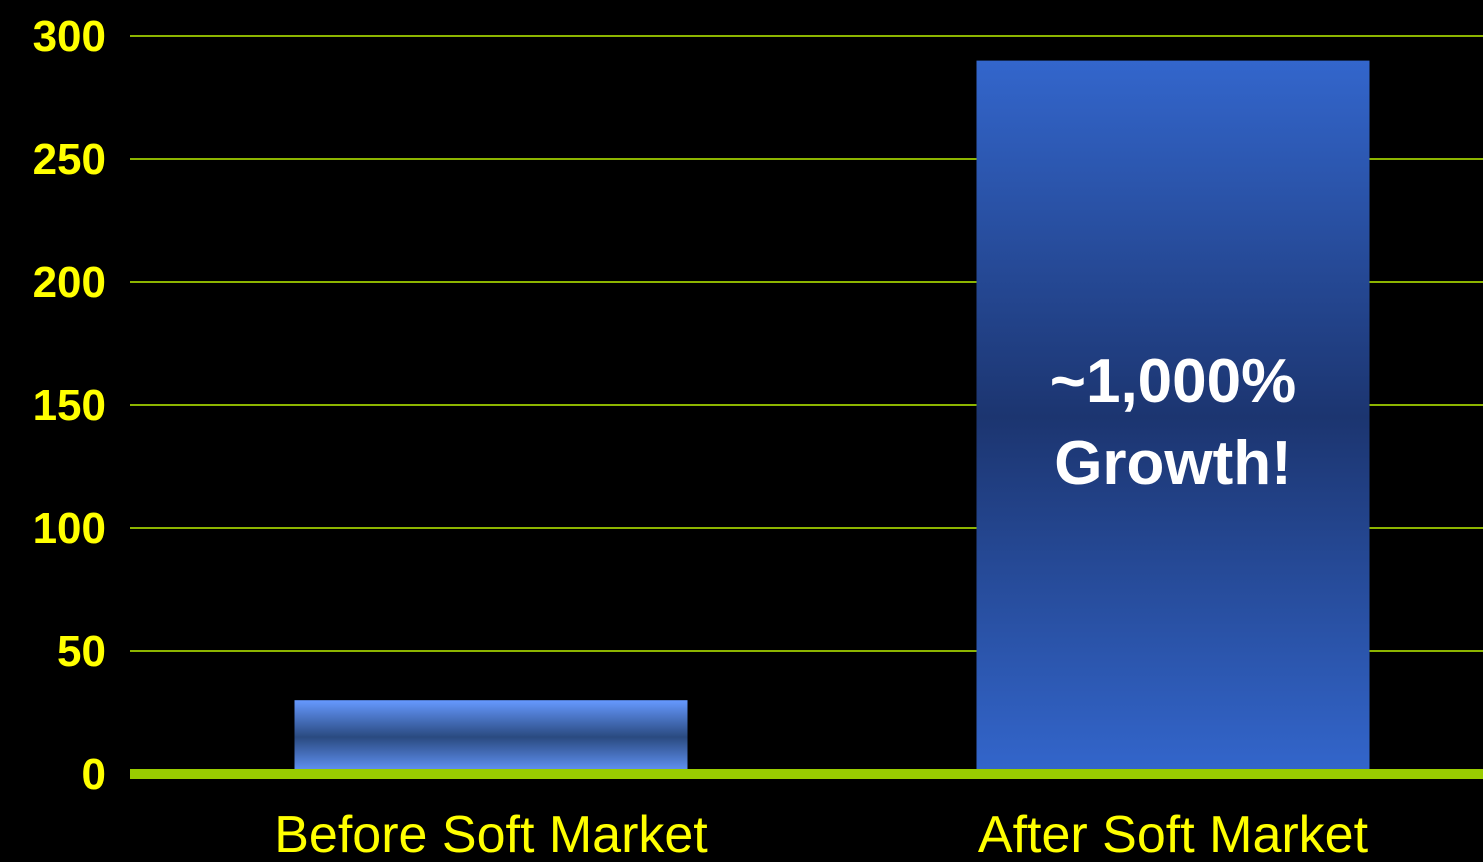 This screenshot has width=1483, height=862. What do you see at coordinates (69, 159) in the screenshot?
I see `y-tick-label-250: 250` at bounding box center [69, 159].